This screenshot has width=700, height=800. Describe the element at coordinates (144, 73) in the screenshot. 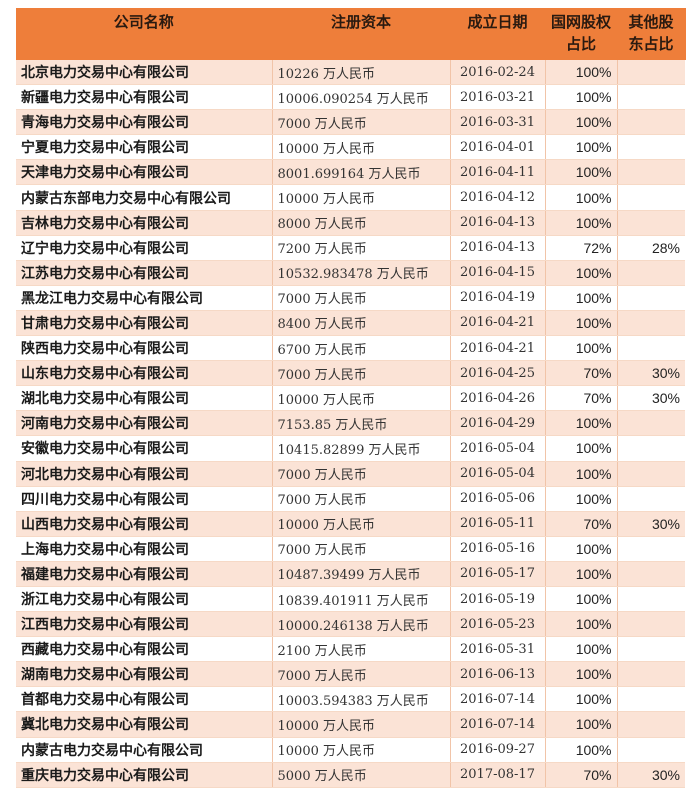

I see `company-name-cell: 北京电力交易中心有限公司` at that location.